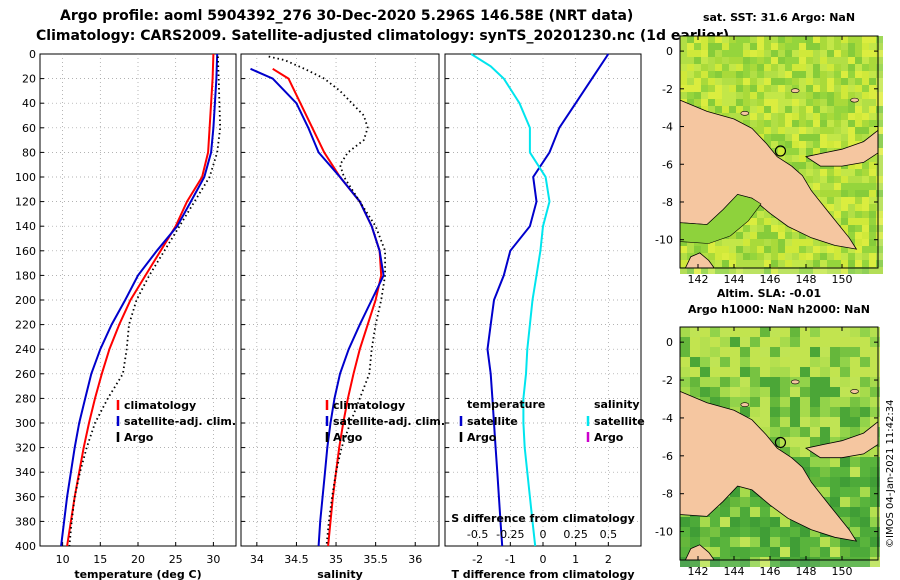 The width and height of the screenshot is (900, 580). What do you see at coordinates (667, 456) in the screenshot?
I see `map-y-tick-label: -6` at bounding box center [667, 456].